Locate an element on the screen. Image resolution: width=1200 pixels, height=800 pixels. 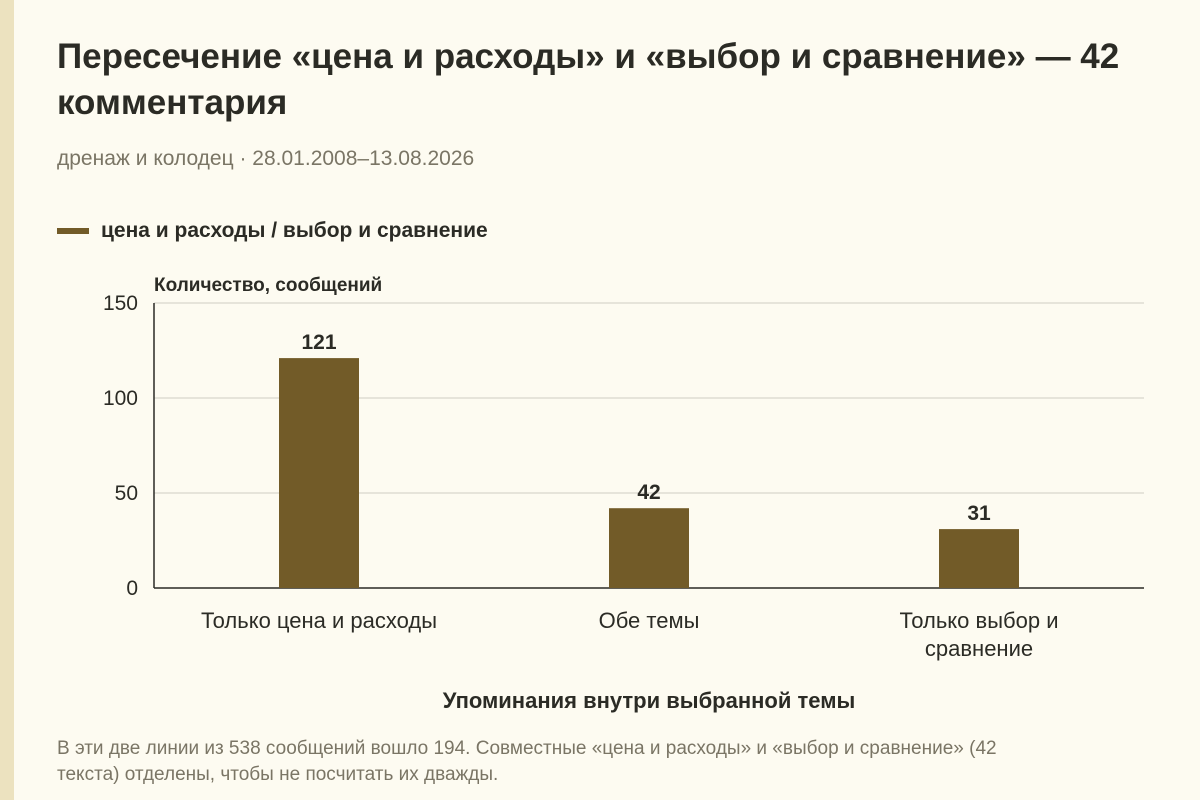
x-axis-title: Упоминания внутри выбранной темы is located at coordinates (649, 700).